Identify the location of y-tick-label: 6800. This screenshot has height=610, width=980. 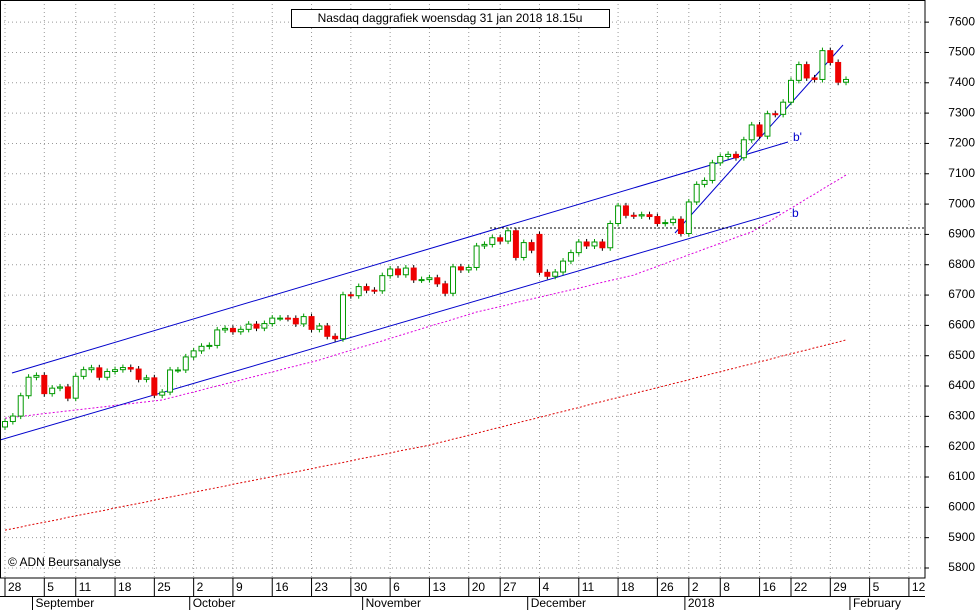
(961, 264).